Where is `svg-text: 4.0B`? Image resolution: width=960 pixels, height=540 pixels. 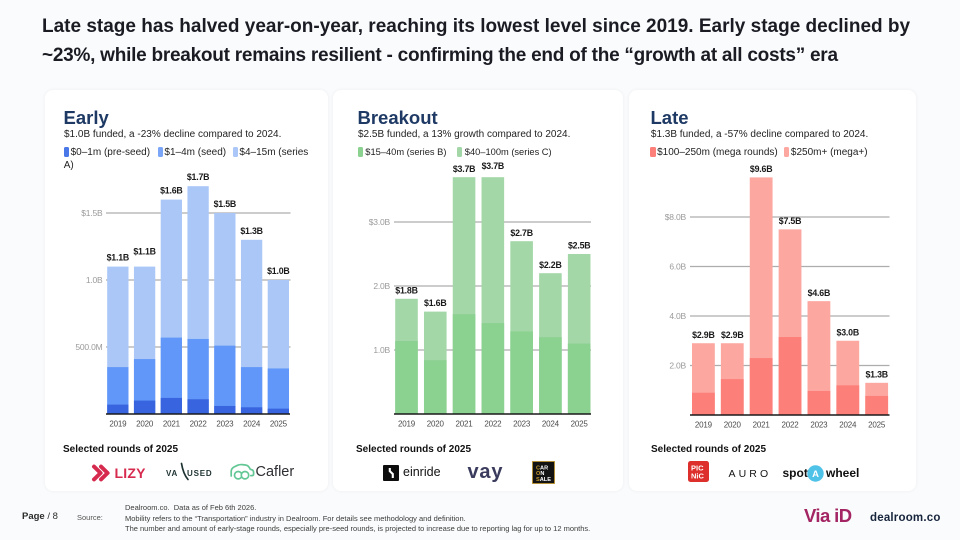 svg-text: 4.0B is located at coordinates (677, 316).